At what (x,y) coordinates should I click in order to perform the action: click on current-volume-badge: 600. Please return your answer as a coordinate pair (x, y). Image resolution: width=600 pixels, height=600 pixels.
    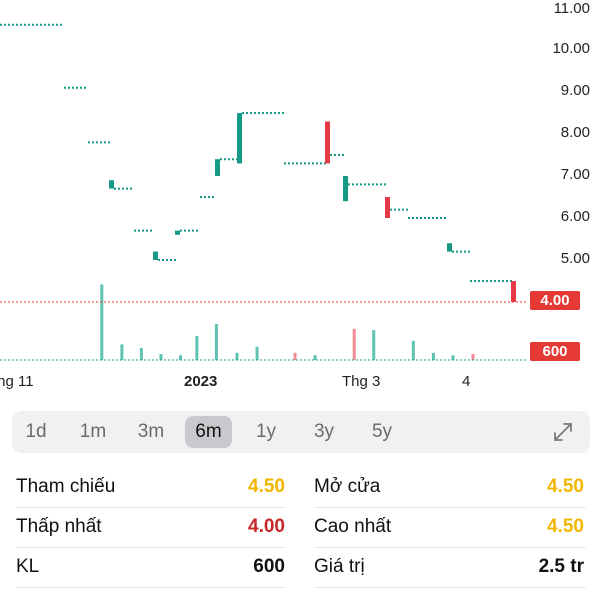
    Looking at the image, I should click on (555, 351).